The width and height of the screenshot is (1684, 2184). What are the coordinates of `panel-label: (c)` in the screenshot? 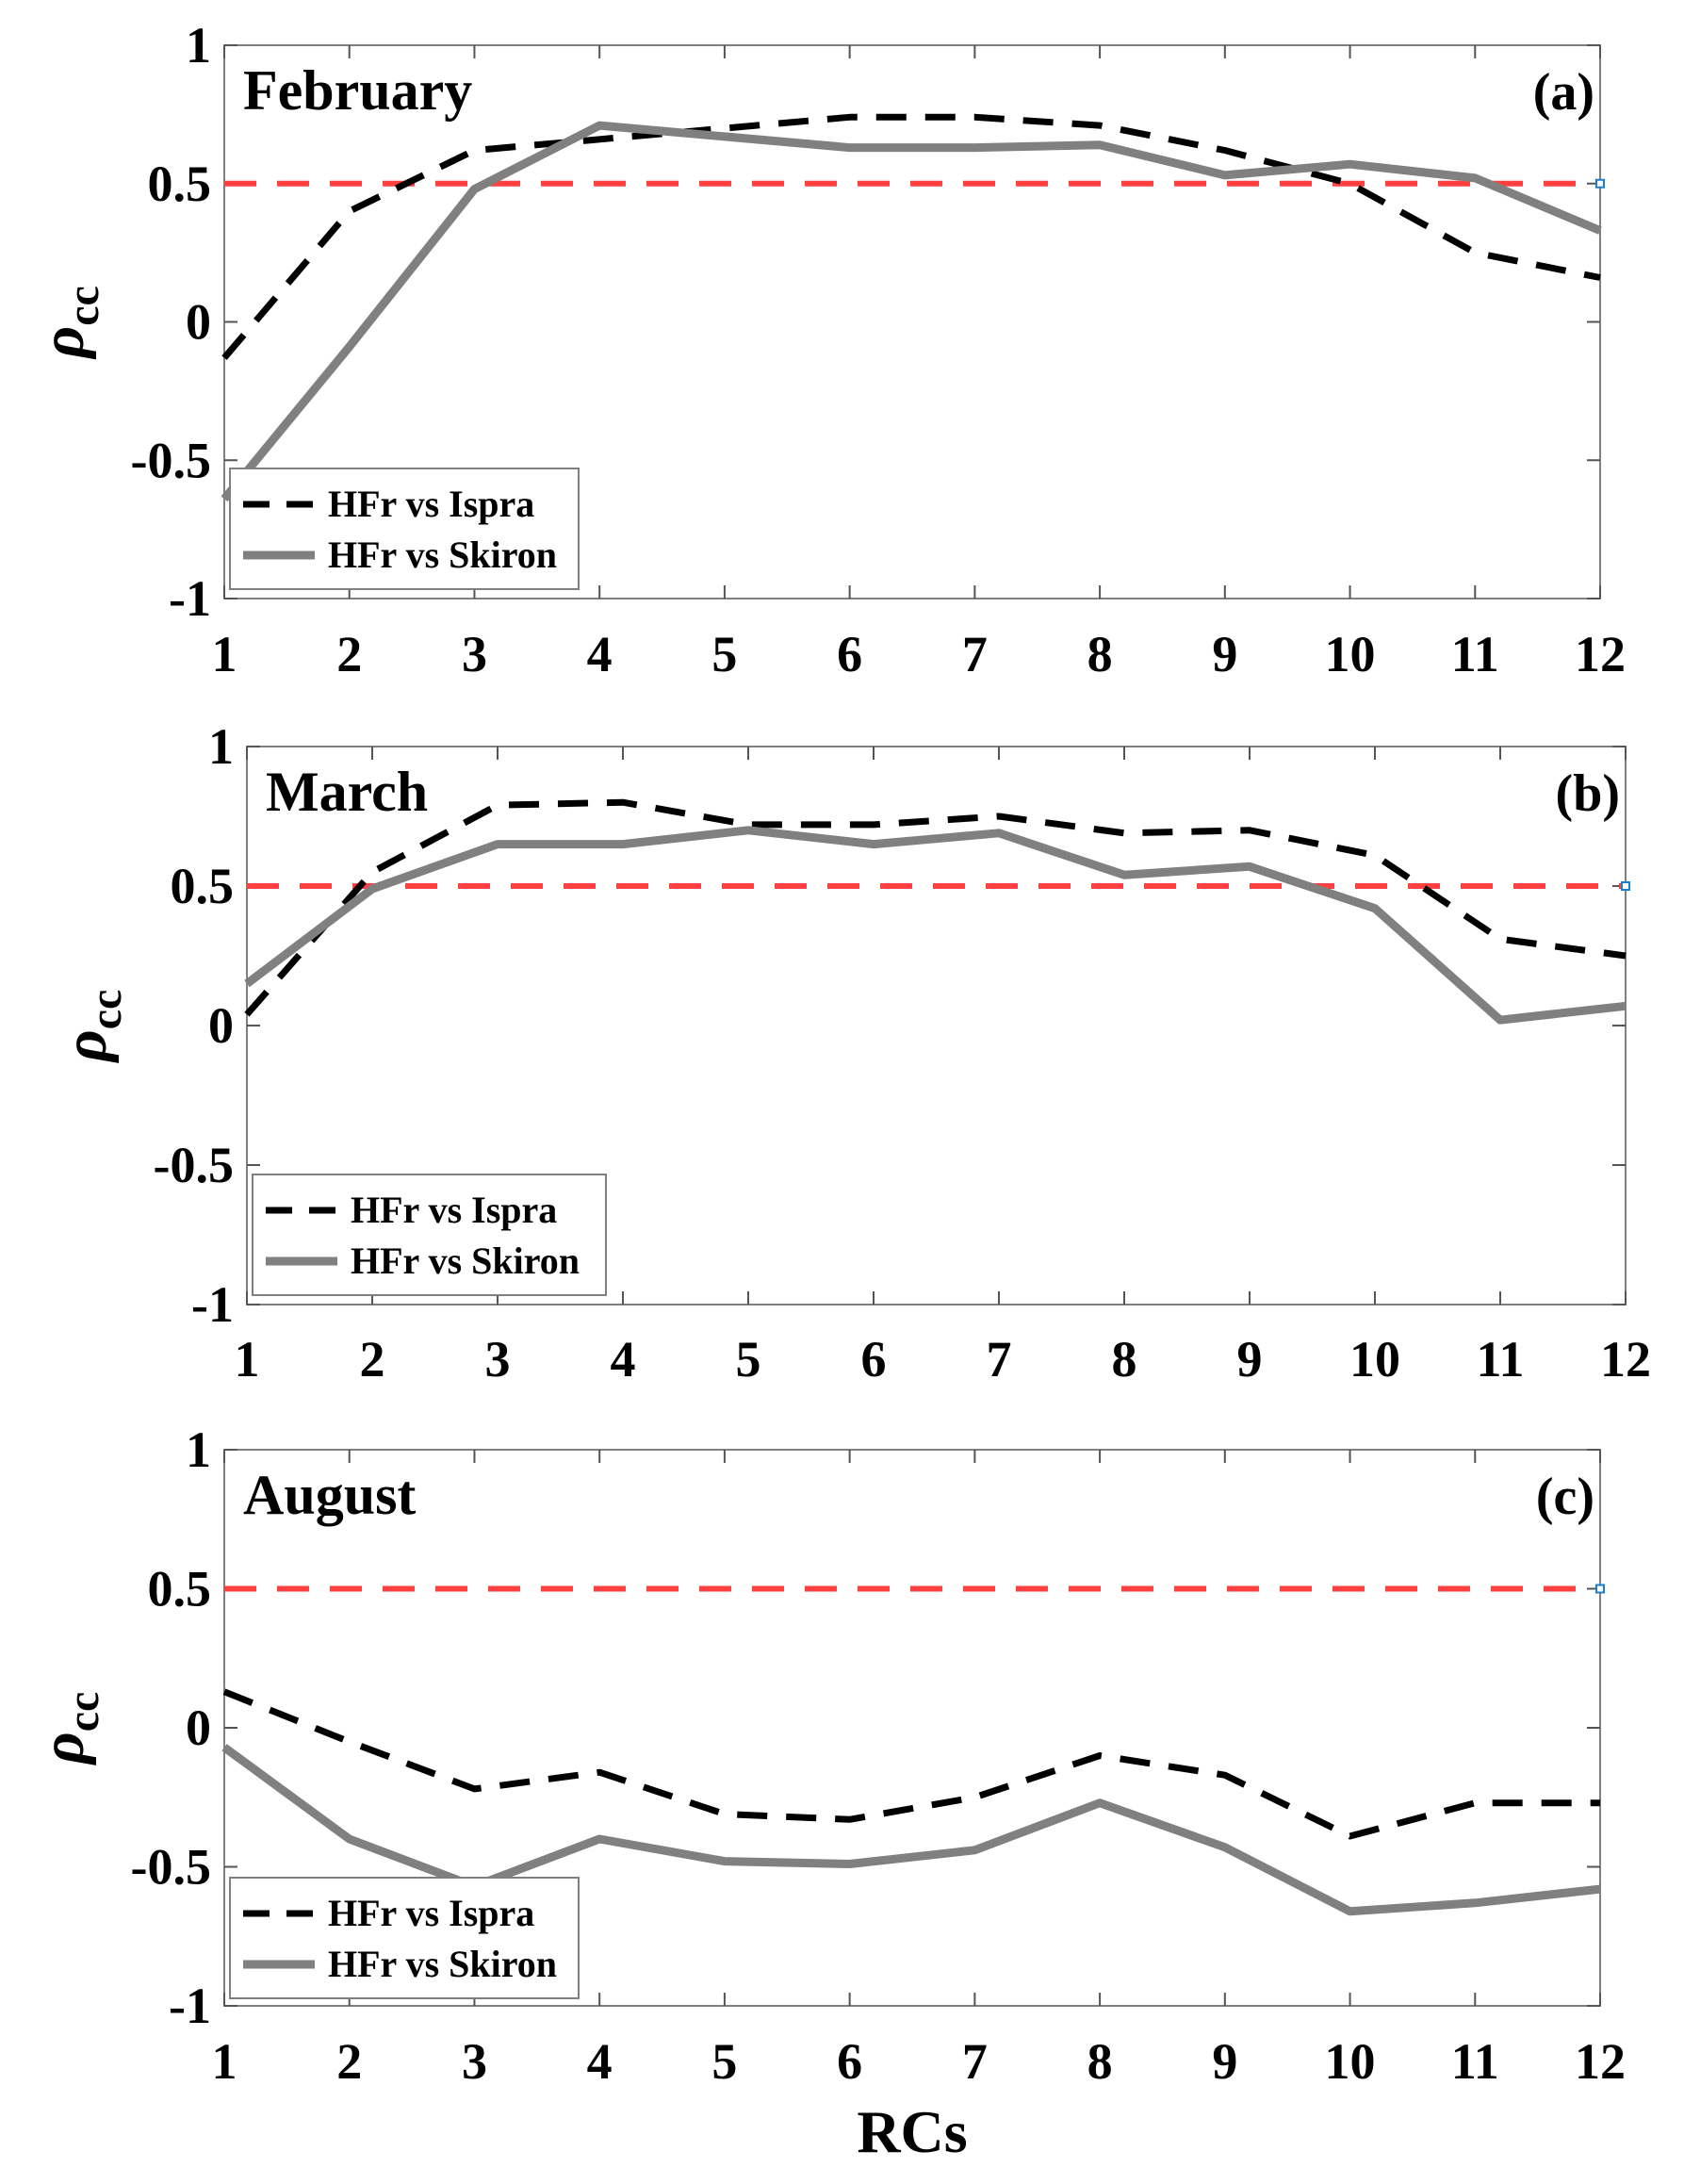 It's located at (1565, 1497).